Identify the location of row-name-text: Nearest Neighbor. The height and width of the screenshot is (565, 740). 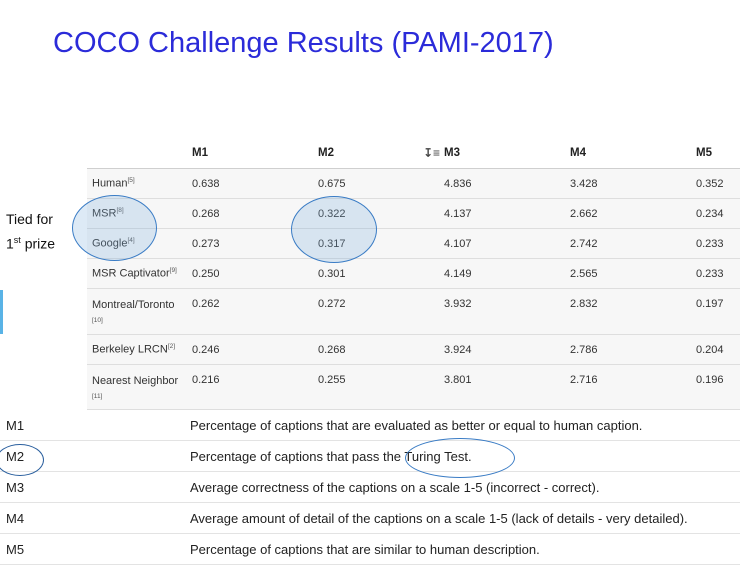
(135, 381).